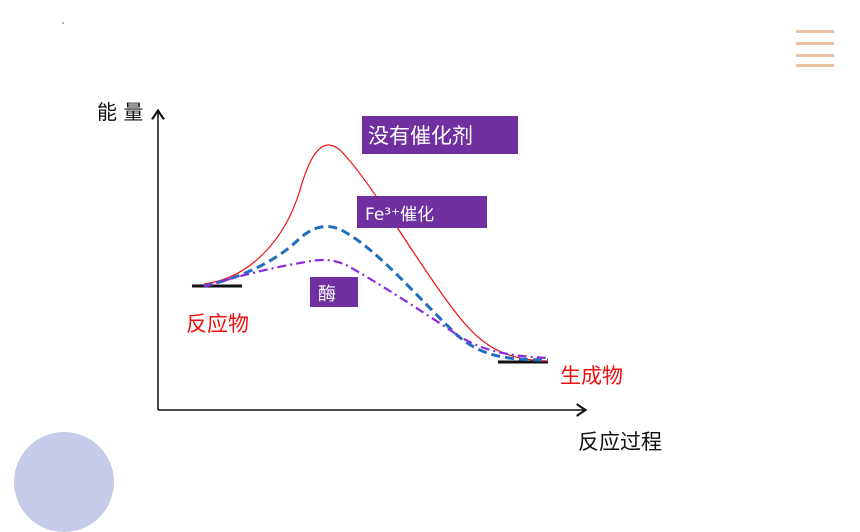  What do you see at coordinates (591, 376) in the screenshot?
I see `product-label: 生成物` at bounding box center [591, 376].